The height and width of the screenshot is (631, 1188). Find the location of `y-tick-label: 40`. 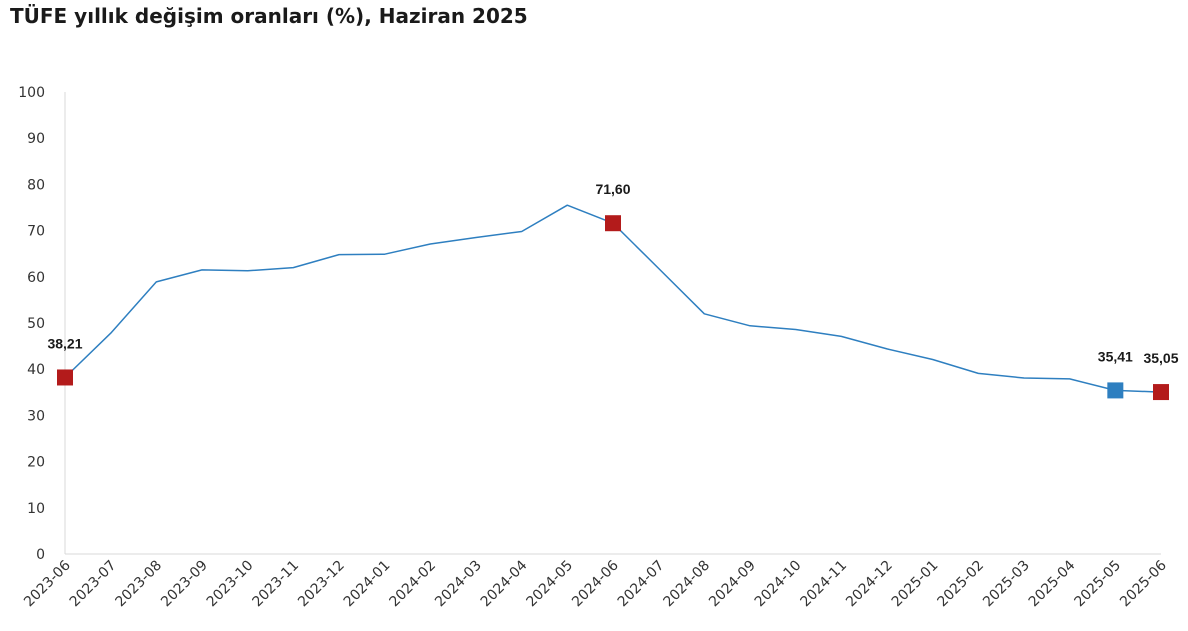

y-tick-label: 40 is located at coordinates (36, 370).